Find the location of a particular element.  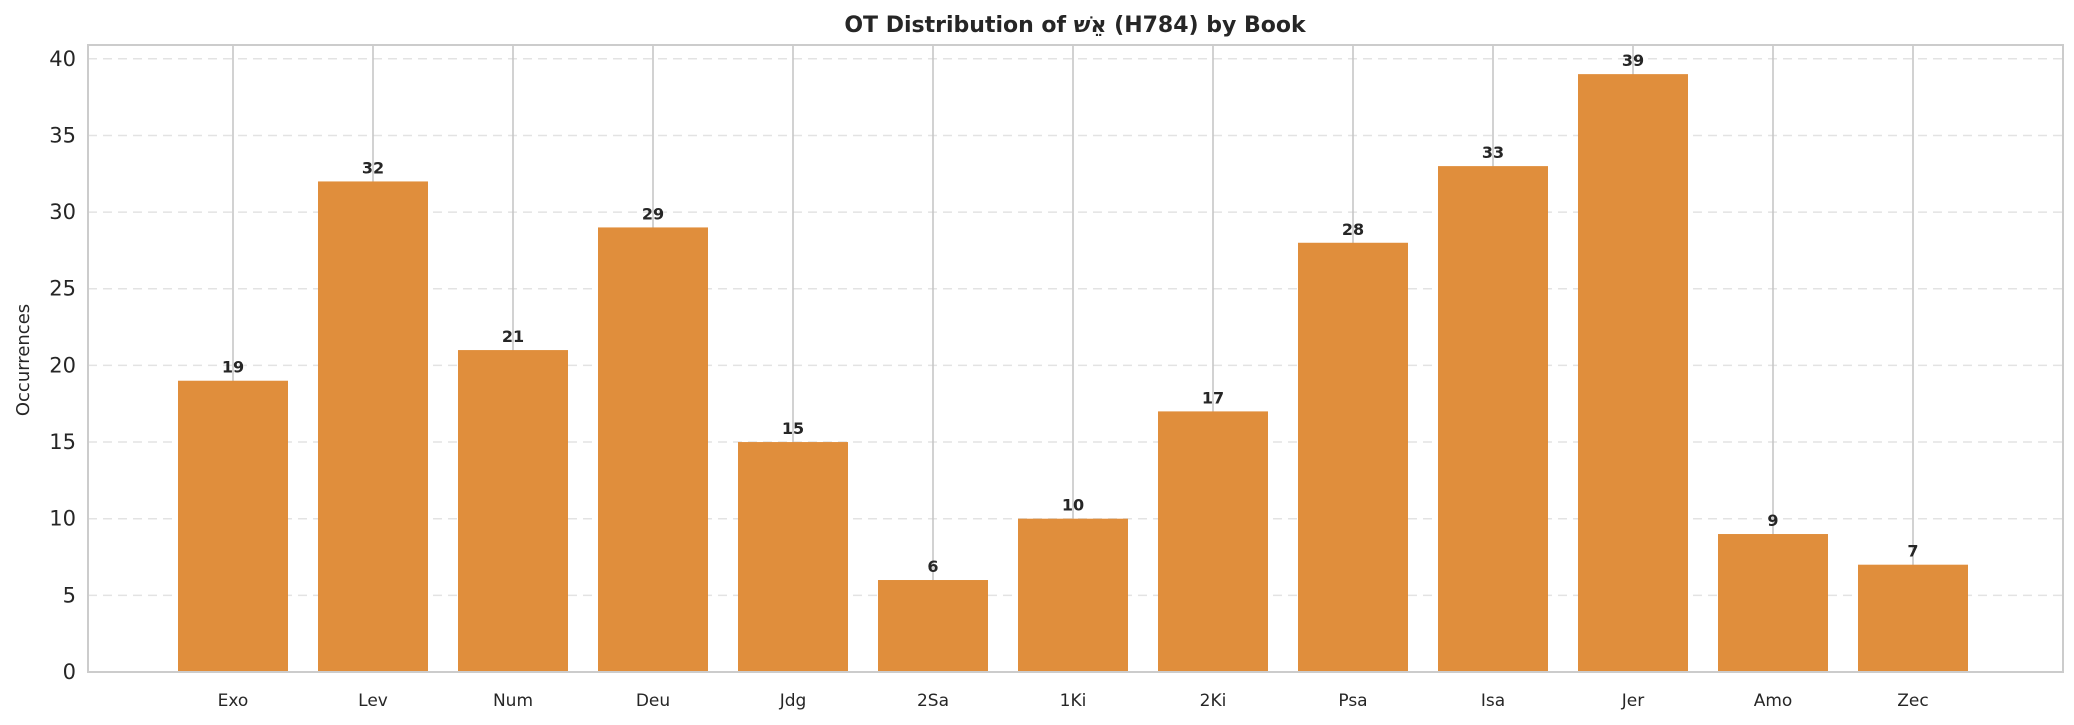

x-tick-label: Jdg is located at coordinates (793, 701).